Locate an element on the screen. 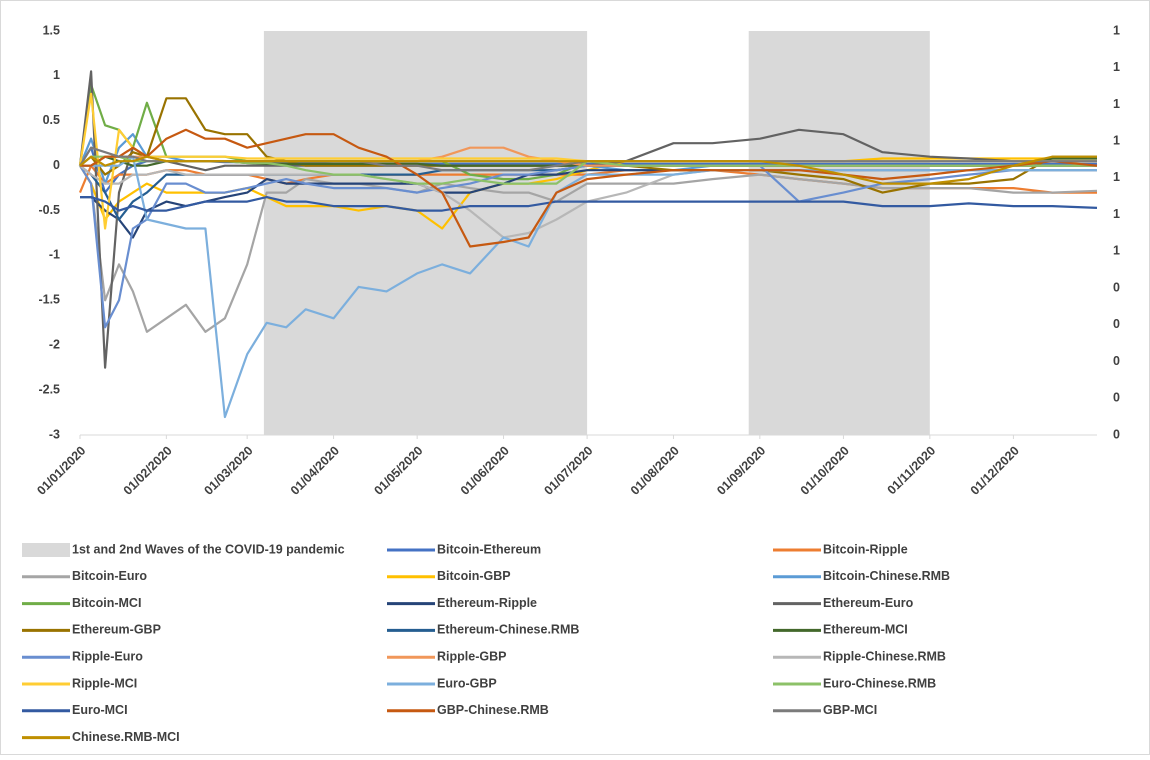 The height and width of the screenshot is (760, 1150). legend-label: Euro-MCI is located at coordinates (100, 710).